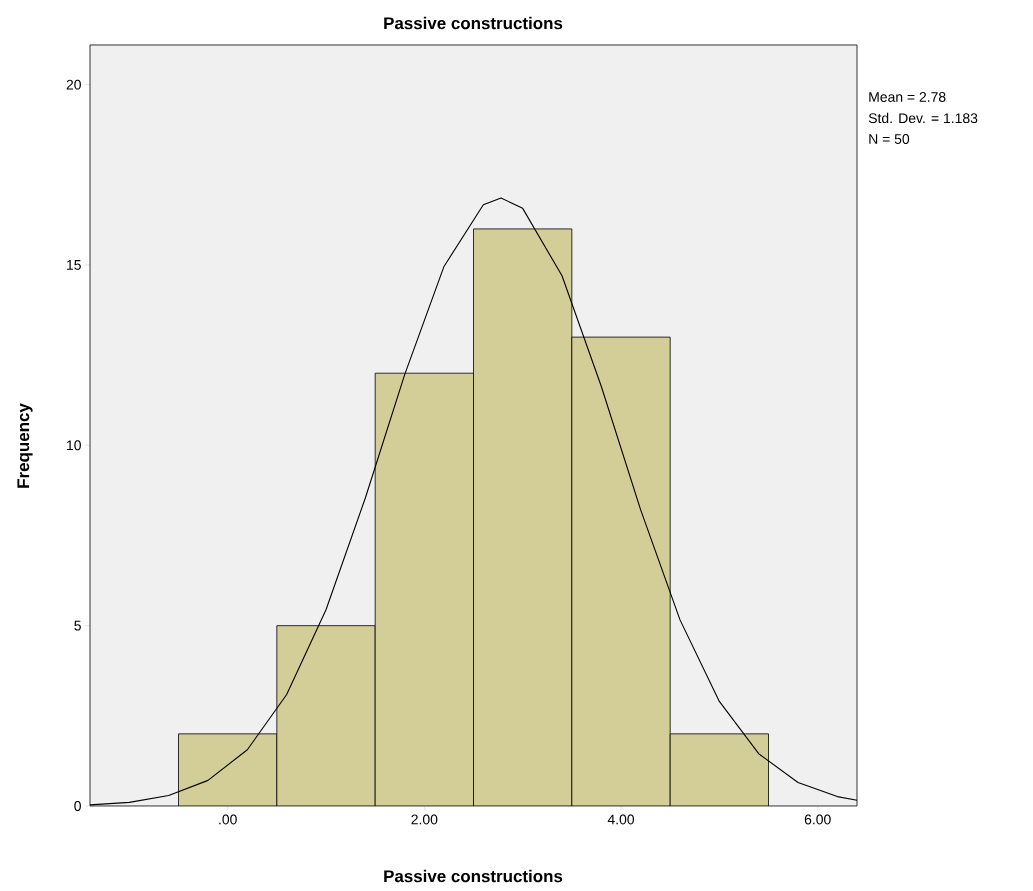 This screenshot has width=1033, height=891. What do you see at coordinates (889, 139) in the screenshot?
I see `text: N = 50` at bounding box center [889, 139].